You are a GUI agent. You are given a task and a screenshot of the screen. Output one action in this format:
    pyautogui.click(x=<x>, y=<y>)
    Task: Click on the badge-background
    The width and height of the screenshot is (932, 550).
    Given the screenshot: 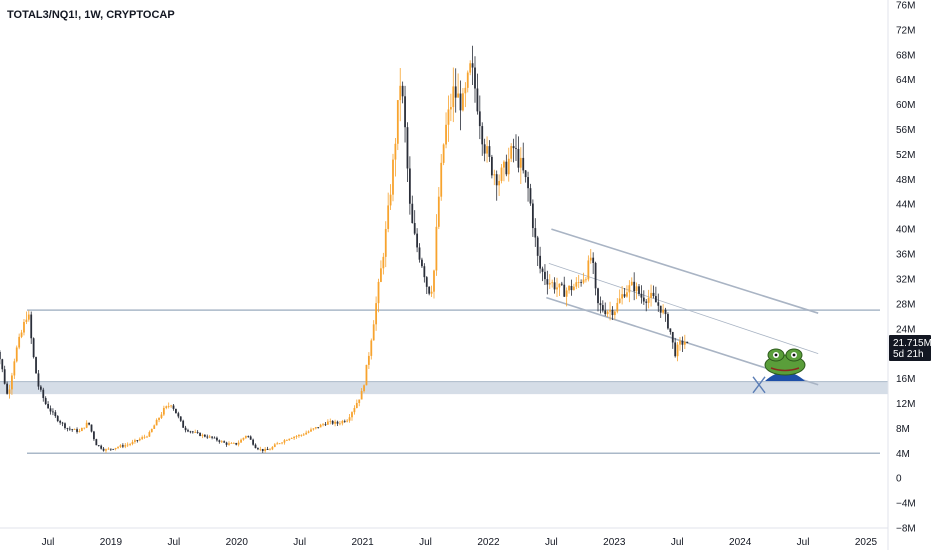 What is the action you would take?
    pyautogui.click(x=910, y=347)
    